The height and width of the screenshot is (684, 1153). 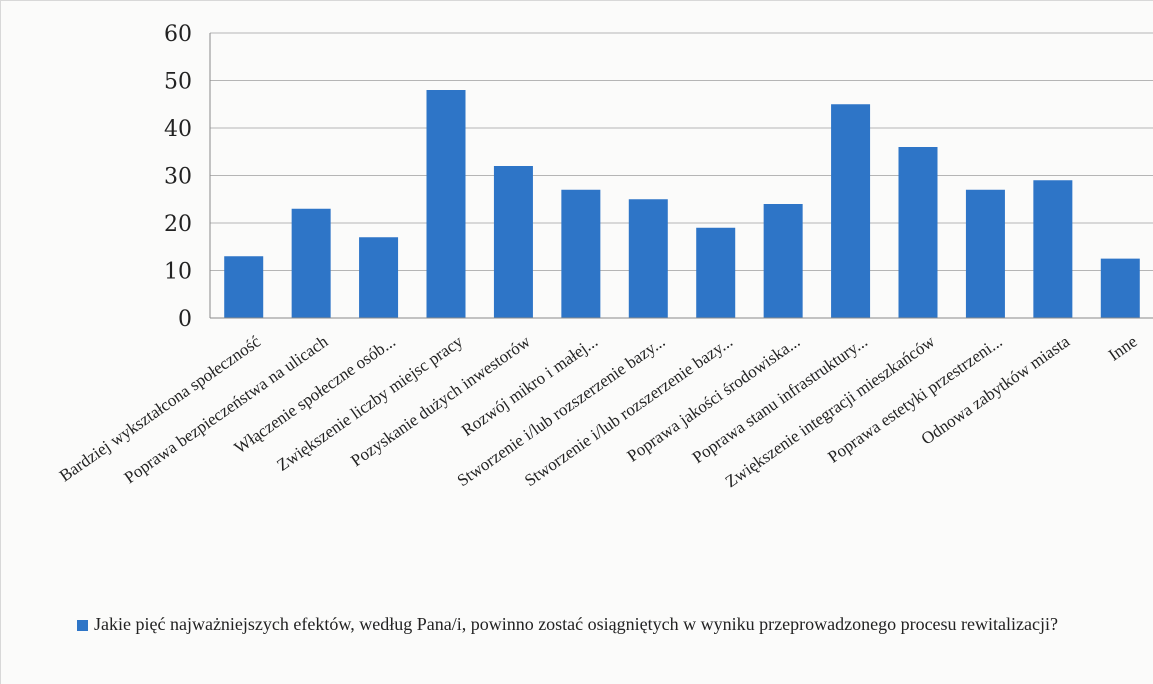 I want to click on y-tick-label: 0, so click(x=185, y=319).